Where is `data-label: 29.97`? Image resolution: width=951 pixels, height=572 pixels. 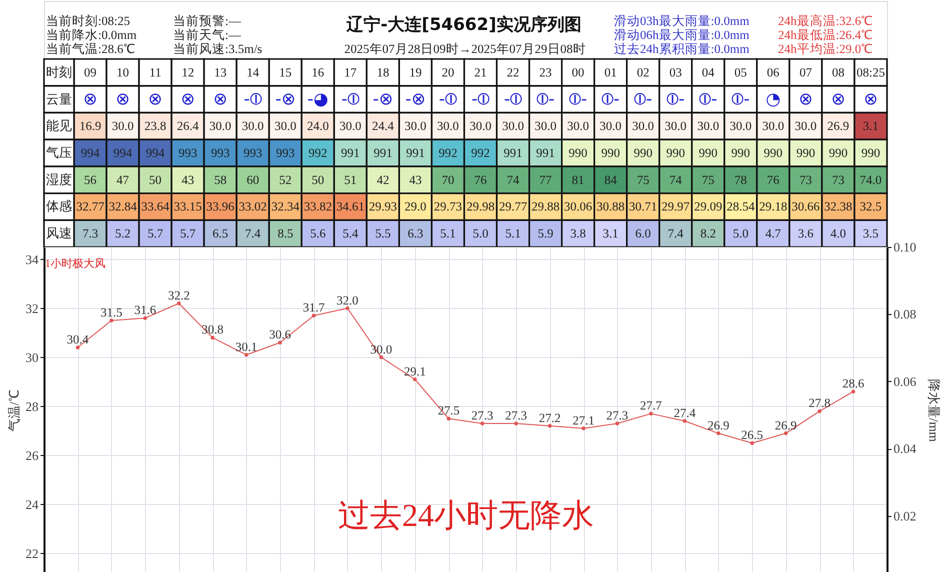
data-label: 29.97 is located at coordinates (676, 207).